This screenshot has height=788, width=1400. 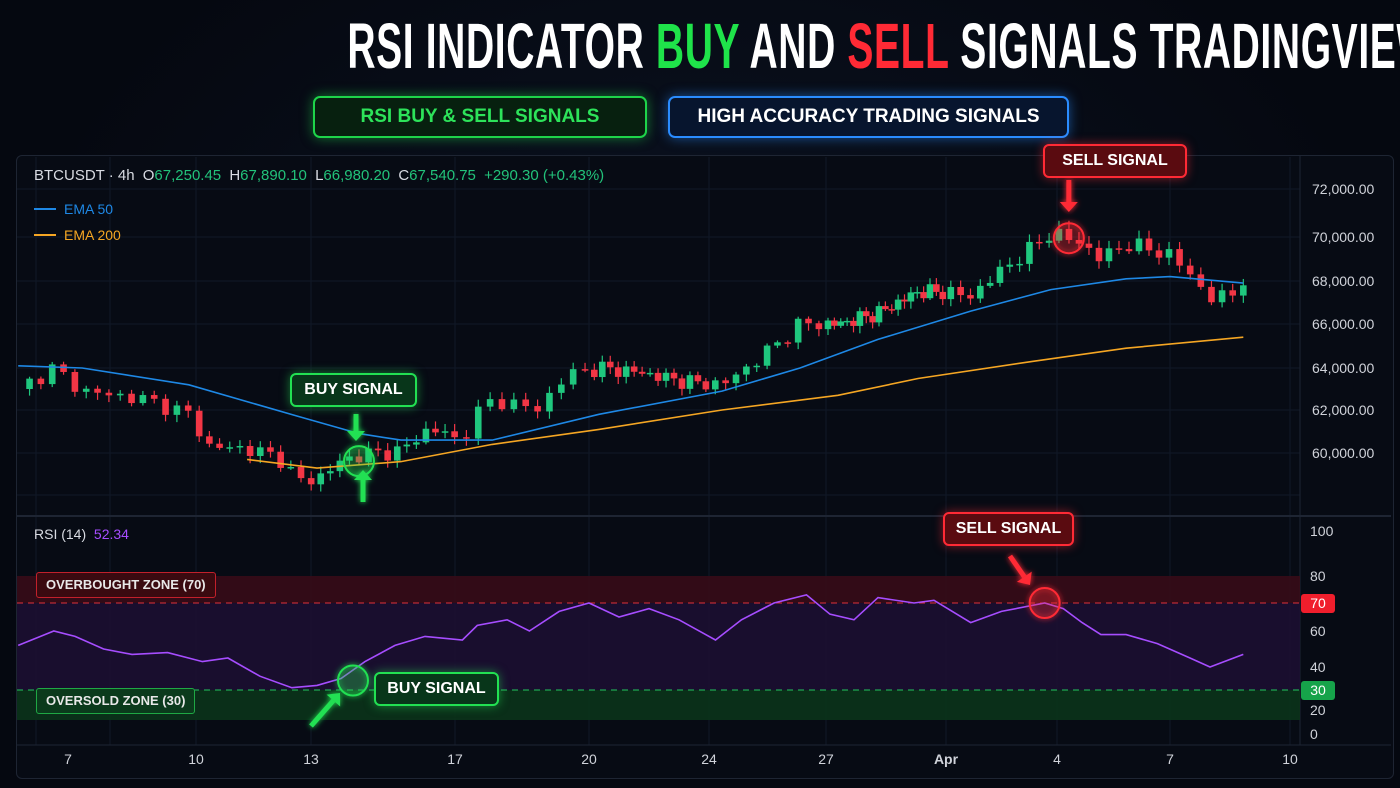 What do you see at coordinates (363, 486) in the screenshot?
I see `arrow-up-icon` at bounding box center [363, 486].